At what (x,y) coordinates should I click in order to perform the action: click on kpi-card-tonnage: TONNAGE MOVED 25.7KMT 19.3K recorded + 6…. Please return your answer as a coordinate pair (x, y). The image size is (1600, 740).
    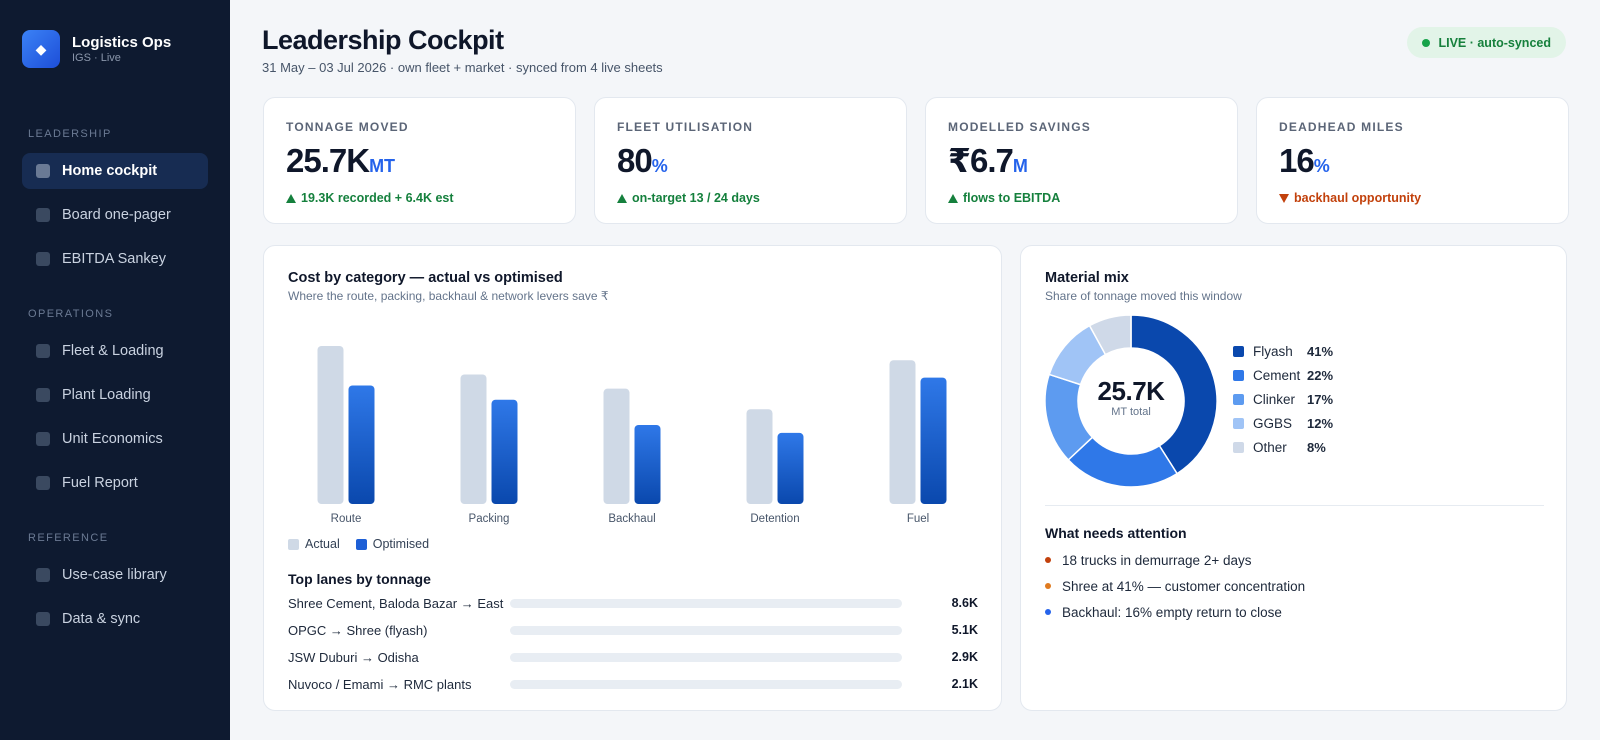
    Looking at the image, I should click on (419, 160).